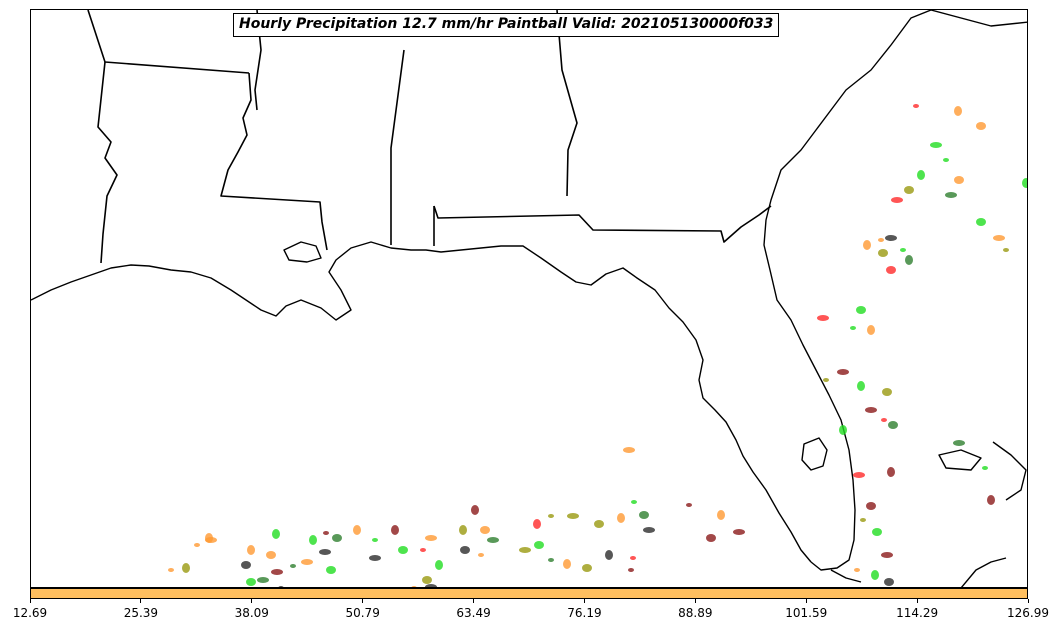  What do you see at coordinates (983, 572) in the screenshot?
I see `coast-cuba` at bounding box center [983, 572].